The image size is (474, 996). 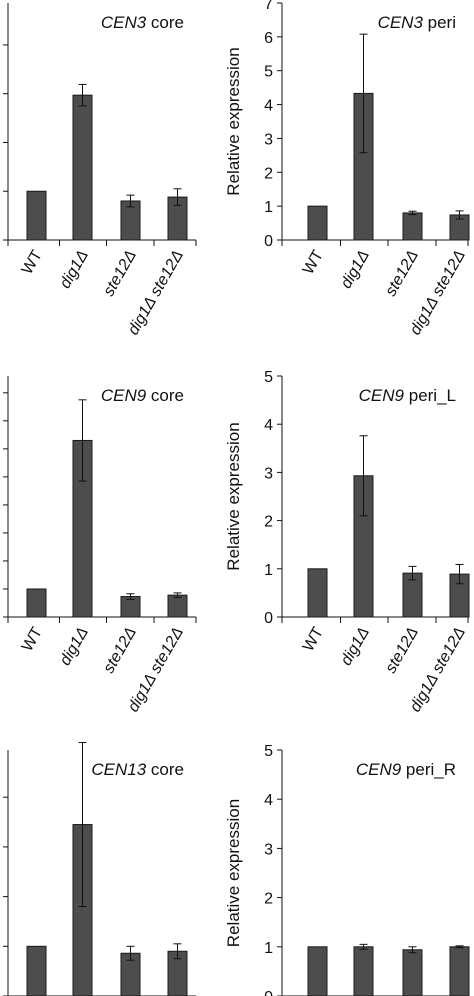 I want to click on y-tick-label: 7, so click(x=268, y=6).